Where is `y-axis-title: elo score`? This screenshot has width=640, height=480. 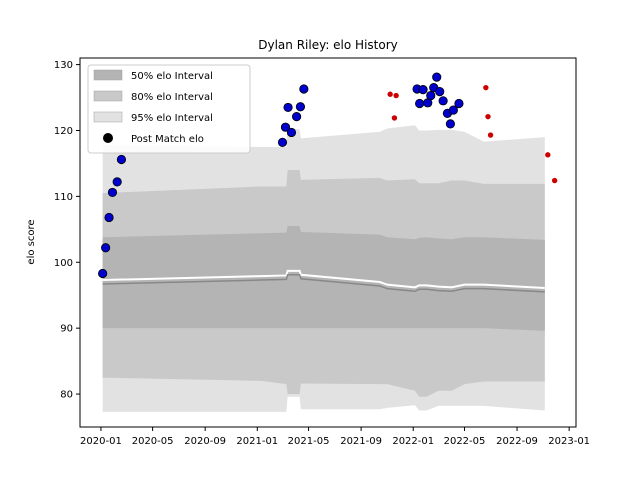 y-axis-title: elo score is located at coordinates (31, 241).